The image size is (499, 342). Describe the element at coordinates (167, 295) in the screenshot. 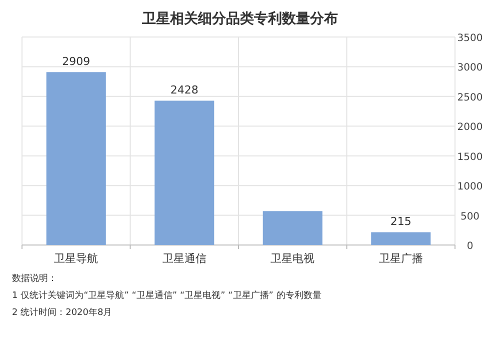

I see `text: 1 仅统计关键词为“卫星导航” “卫星通信” “卫星电视” “卫星广播” 的专利数量` at that location.